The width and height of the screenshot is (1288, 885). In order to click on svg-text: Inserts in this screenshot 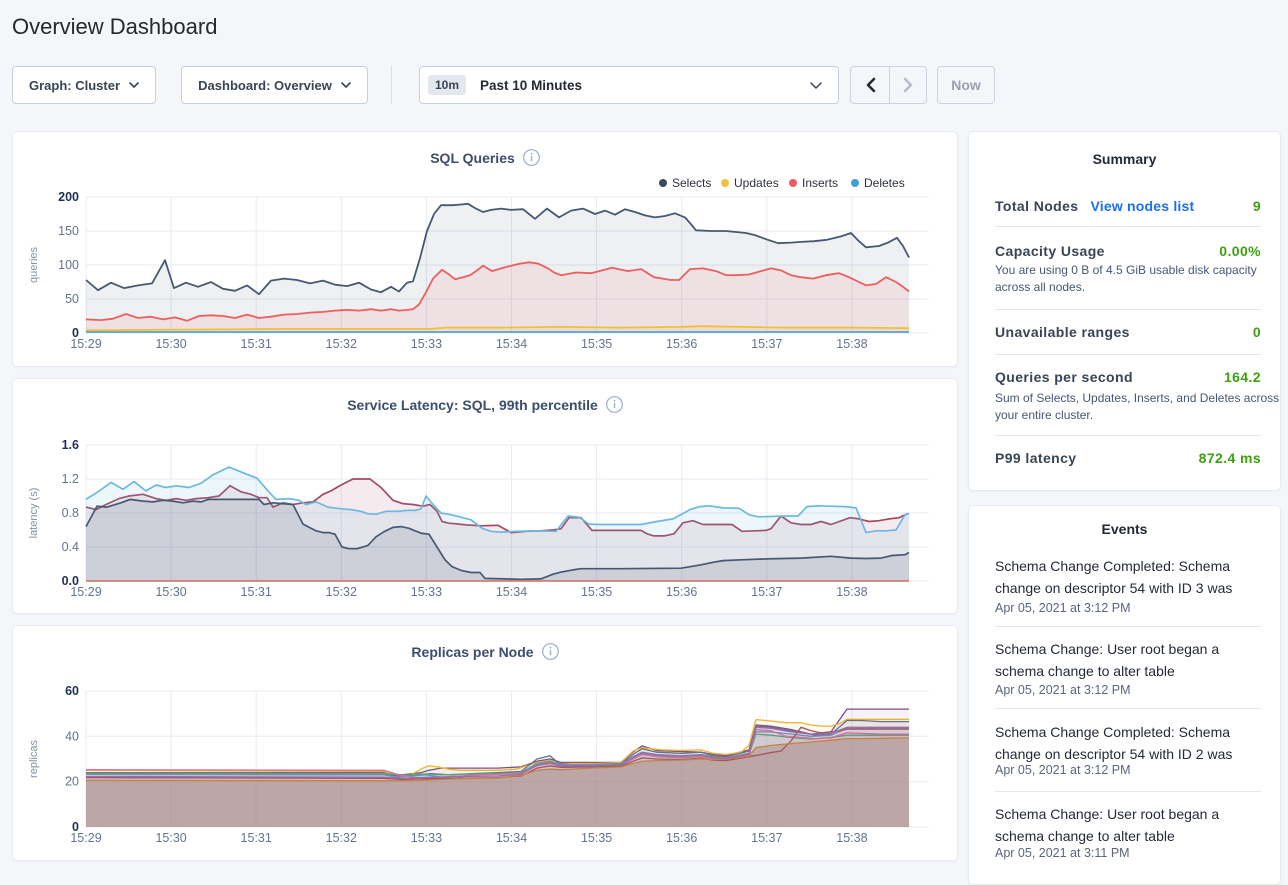, I will do `click(820, 183)`.